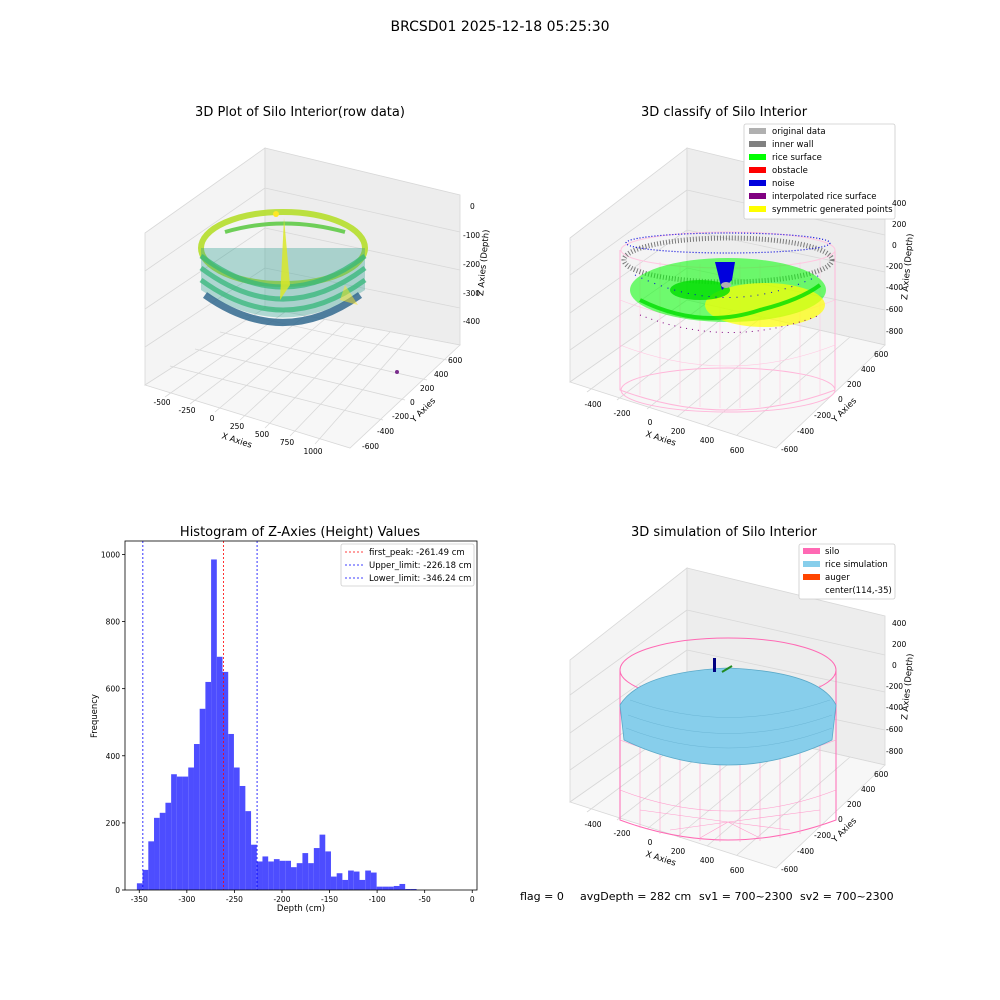  What do you see at coordinates (737, 870) in the screenshot?
I see `simulation-x-tick: 600` at bounding box center [737, 870].